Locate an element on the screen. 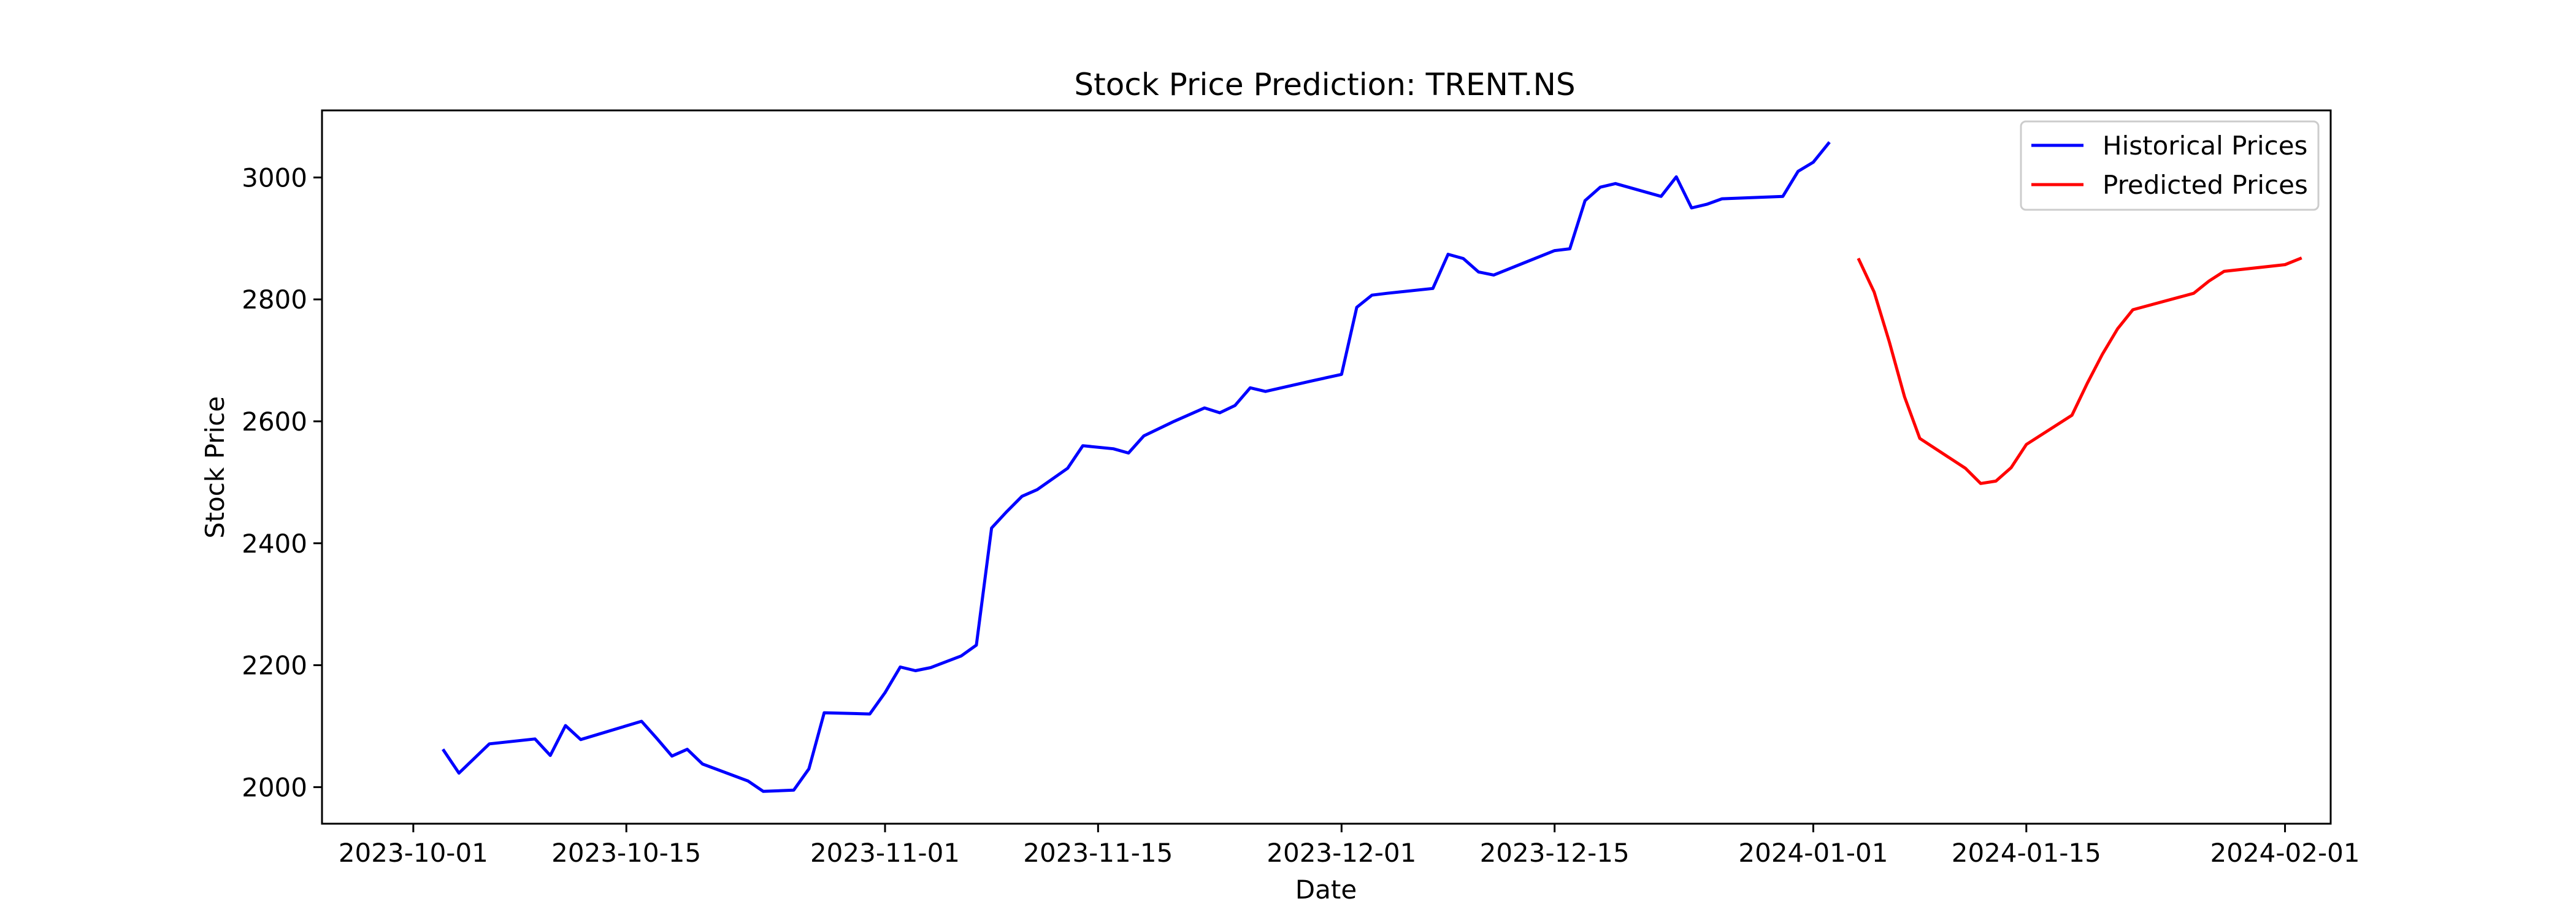 This screenshot has height=920, width=2576. y-tick-label: 2400 is located at coordinates (274, 544).